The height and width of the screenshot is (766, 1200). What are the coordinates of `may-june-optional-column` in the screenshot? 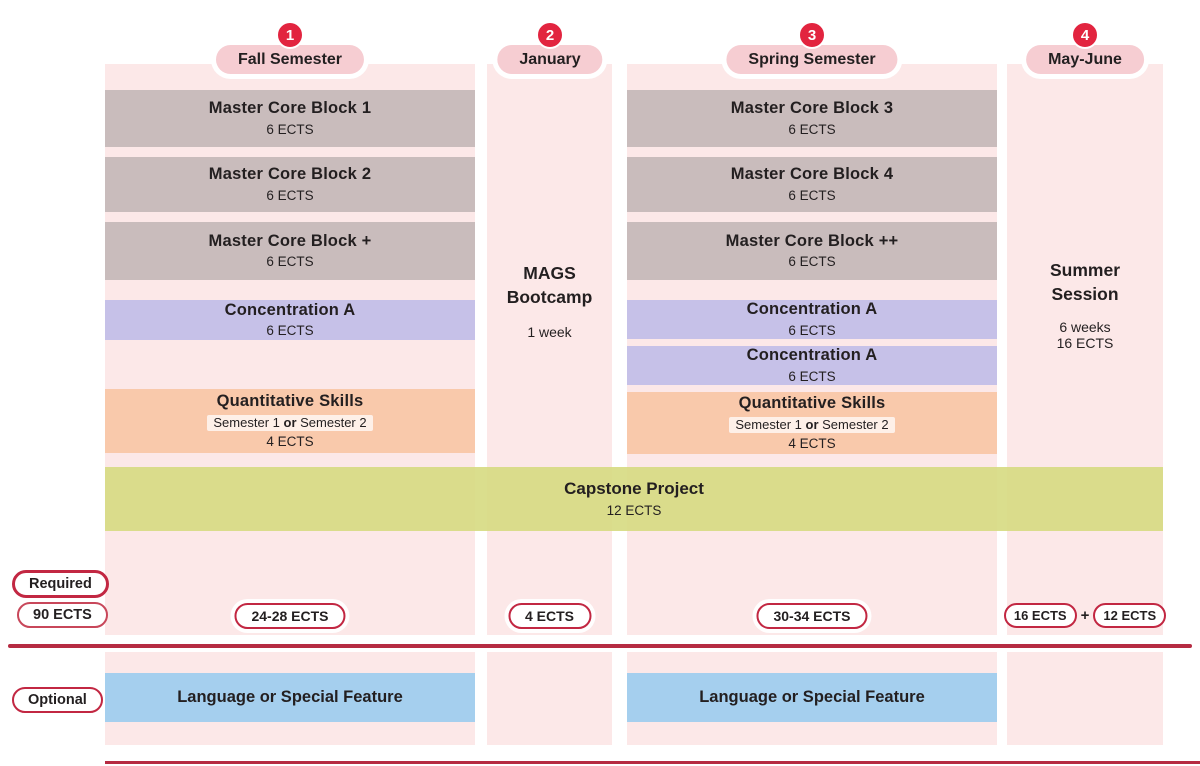 It's located at (1085, 698).